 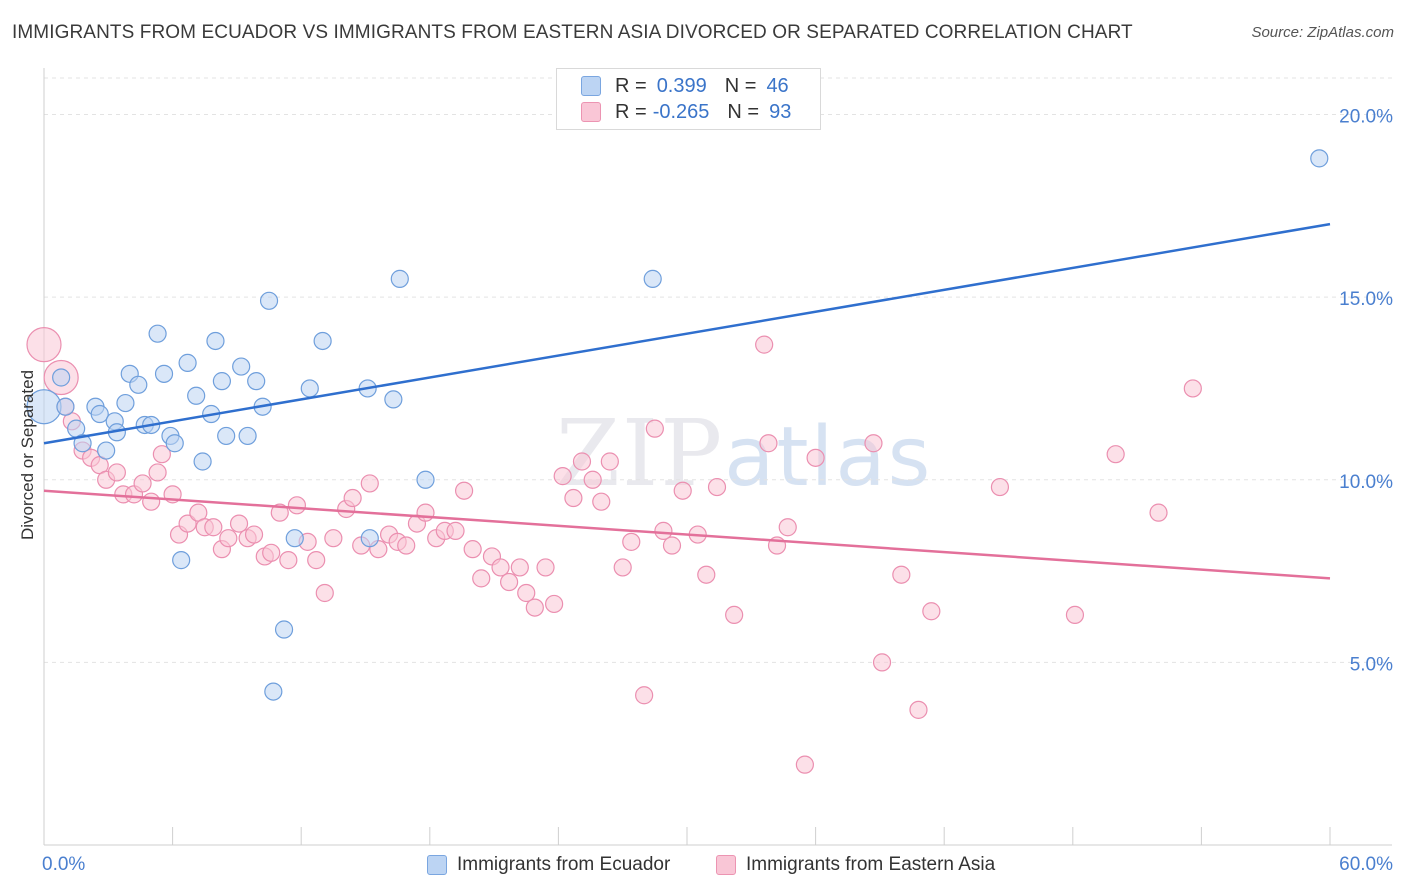 What do you see at coordinates (27, 455) in the screenshot?
I see `y-axis-label: Divorced or Separated` at bounding box center [27, 455].